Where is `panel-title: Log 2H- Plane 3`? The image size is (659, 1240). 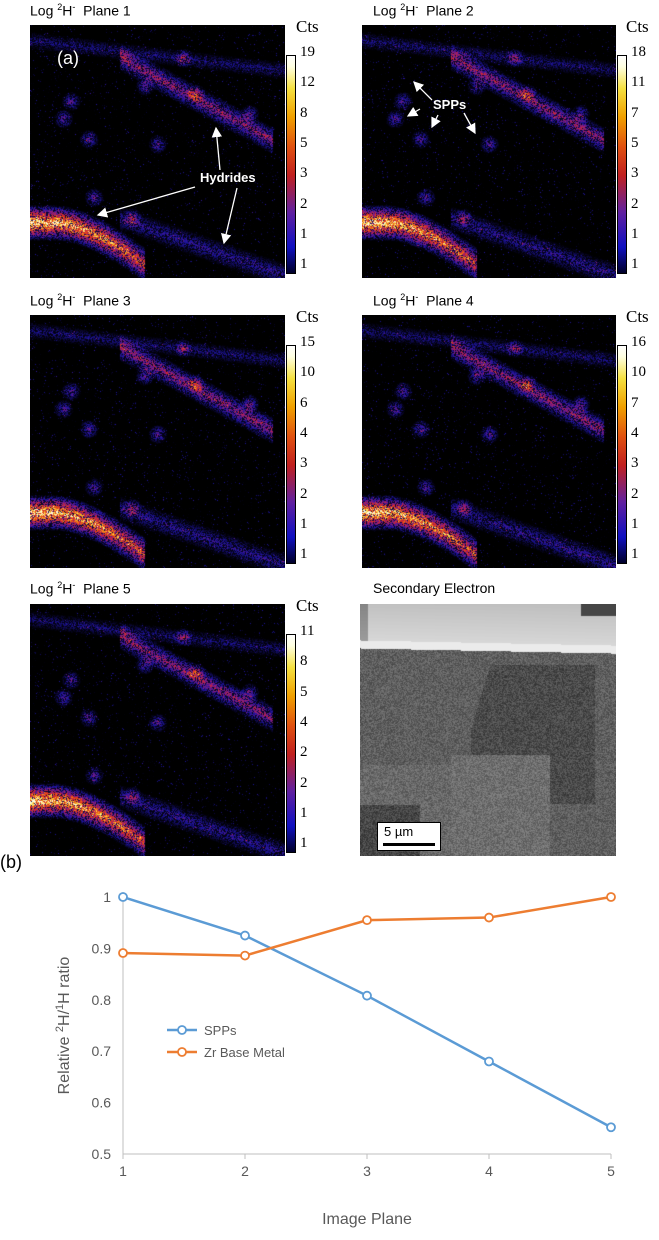 panel-title: Log 2H- Plane 3 is located at coordinates (80, 300).